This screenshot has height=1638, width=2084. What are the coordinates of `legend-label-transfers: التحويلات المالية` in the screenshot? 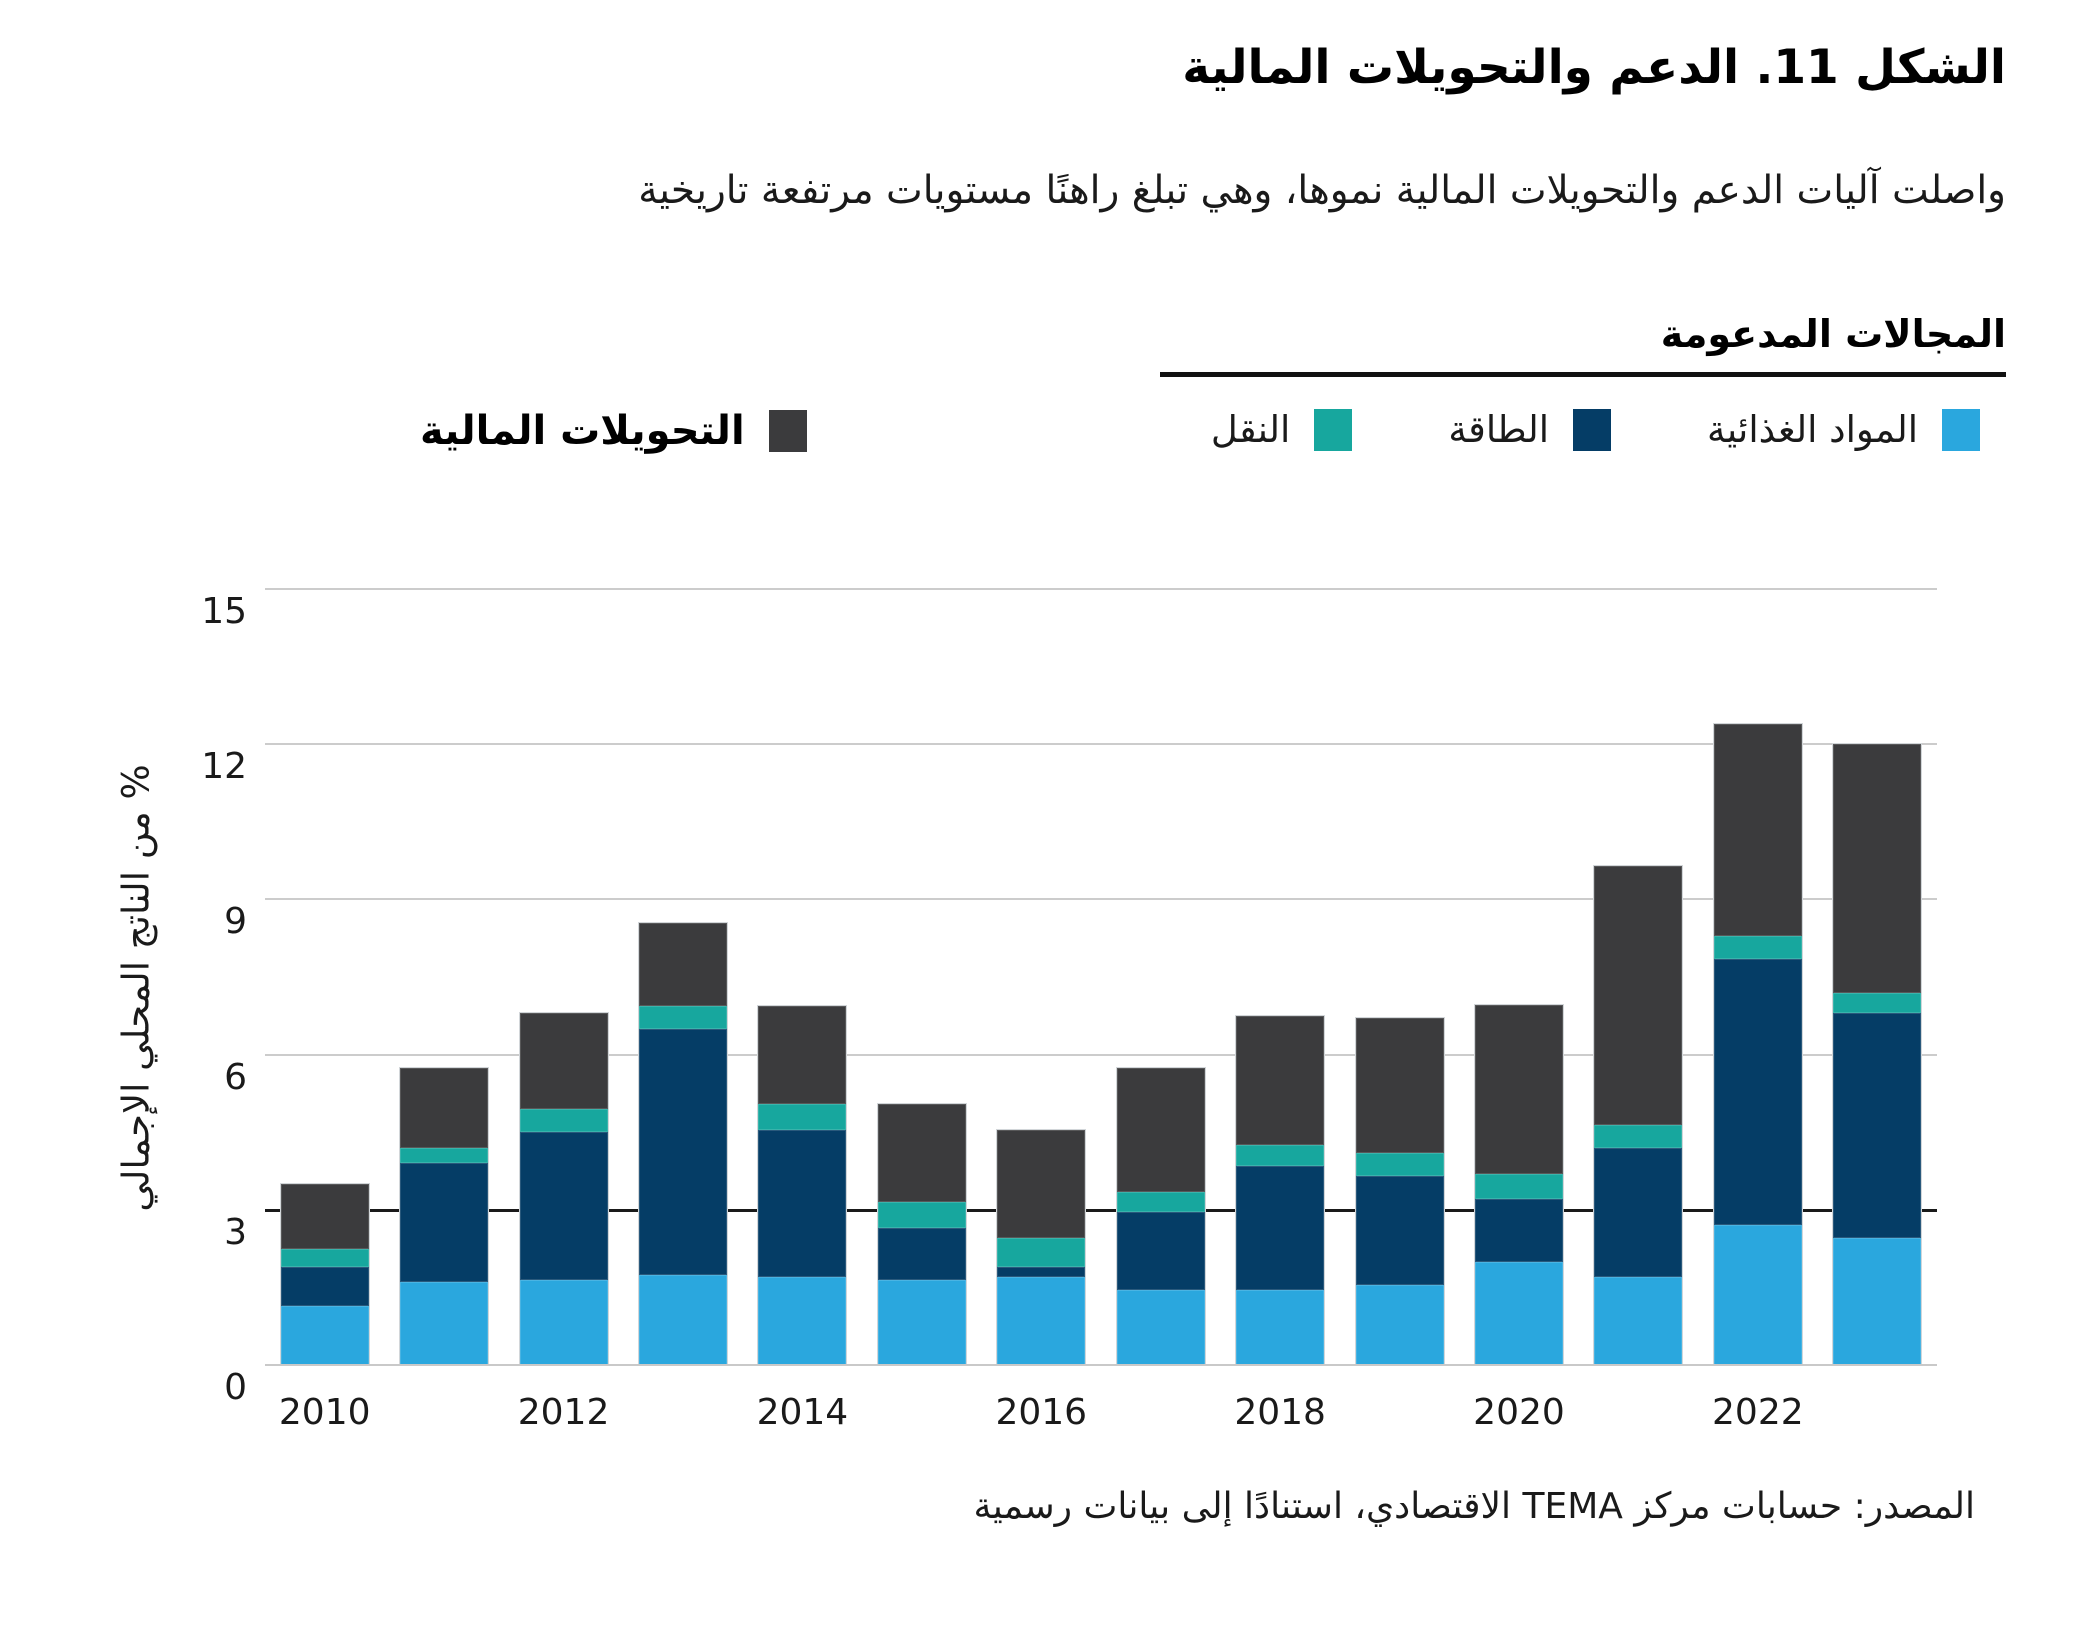 It's located at (582, 431).